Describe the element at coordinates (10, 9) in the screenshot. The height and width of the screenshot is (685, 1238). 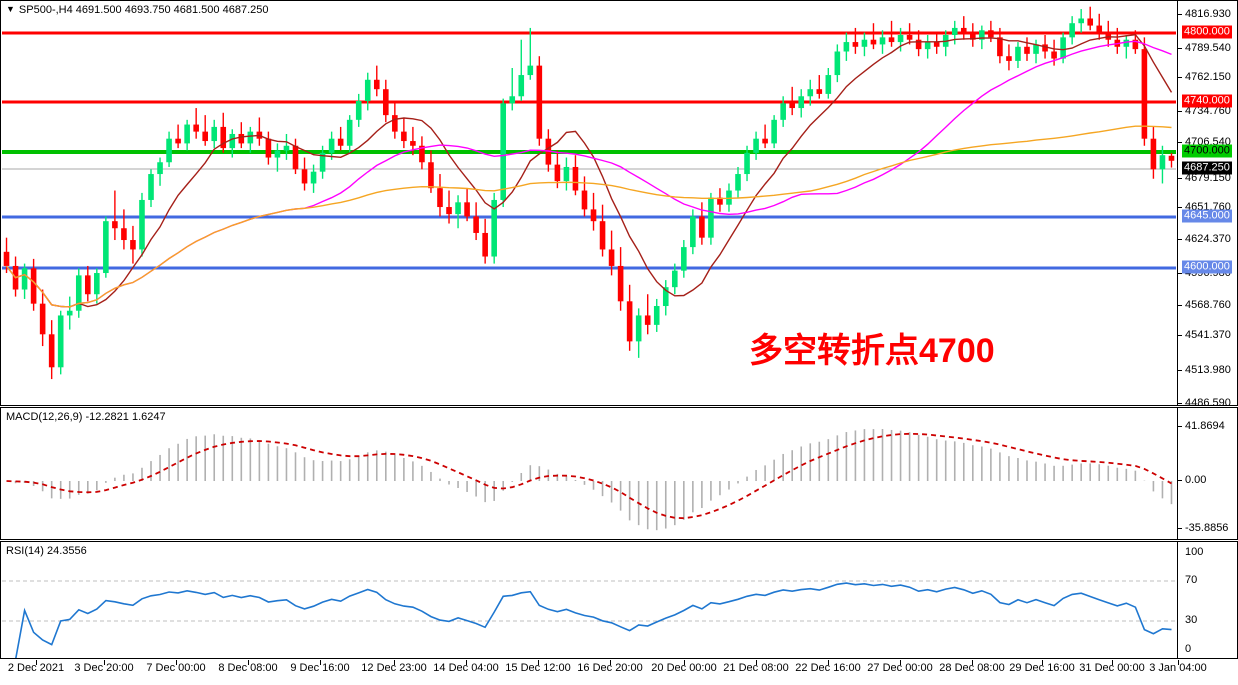
I see `triangle-down-icon: ▼` at that location.